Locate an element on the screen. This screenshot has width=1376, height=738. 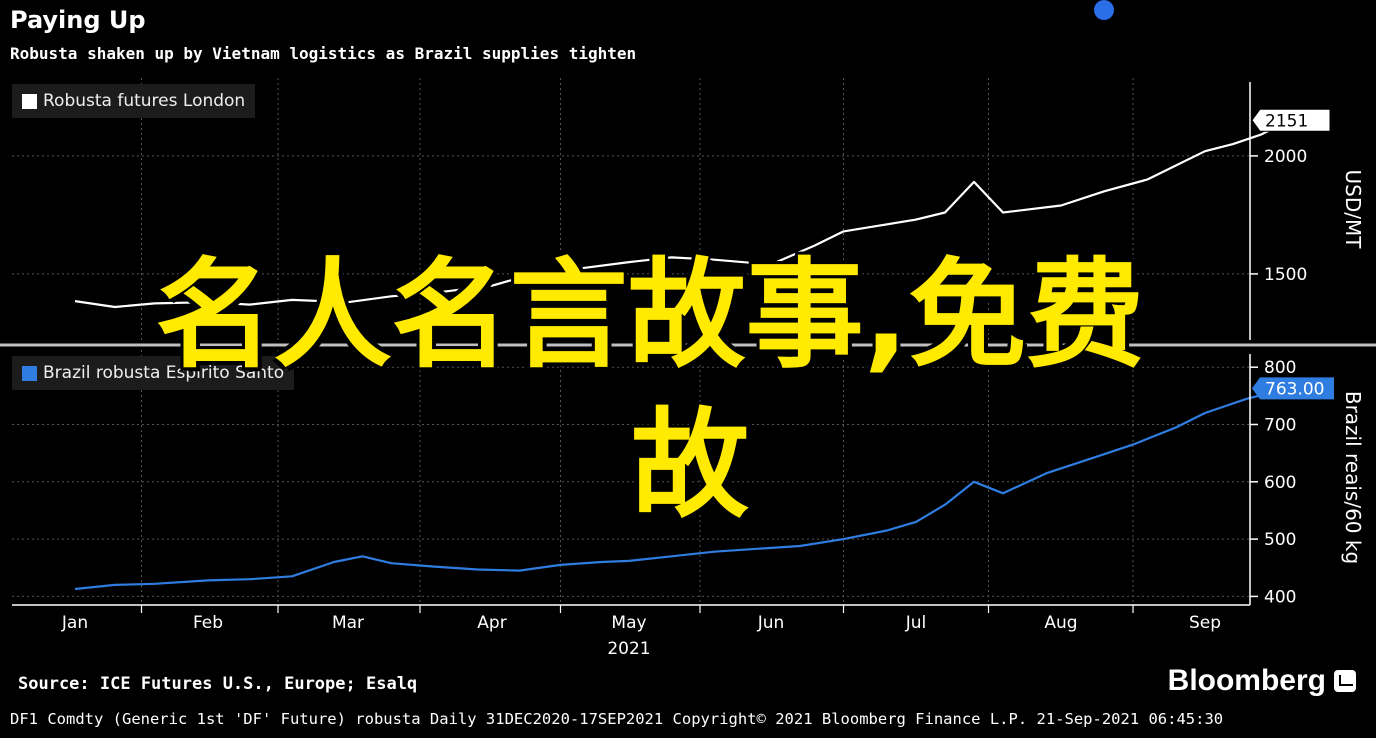
y-tick-label: 700 is located at coordinates (1280, 425).